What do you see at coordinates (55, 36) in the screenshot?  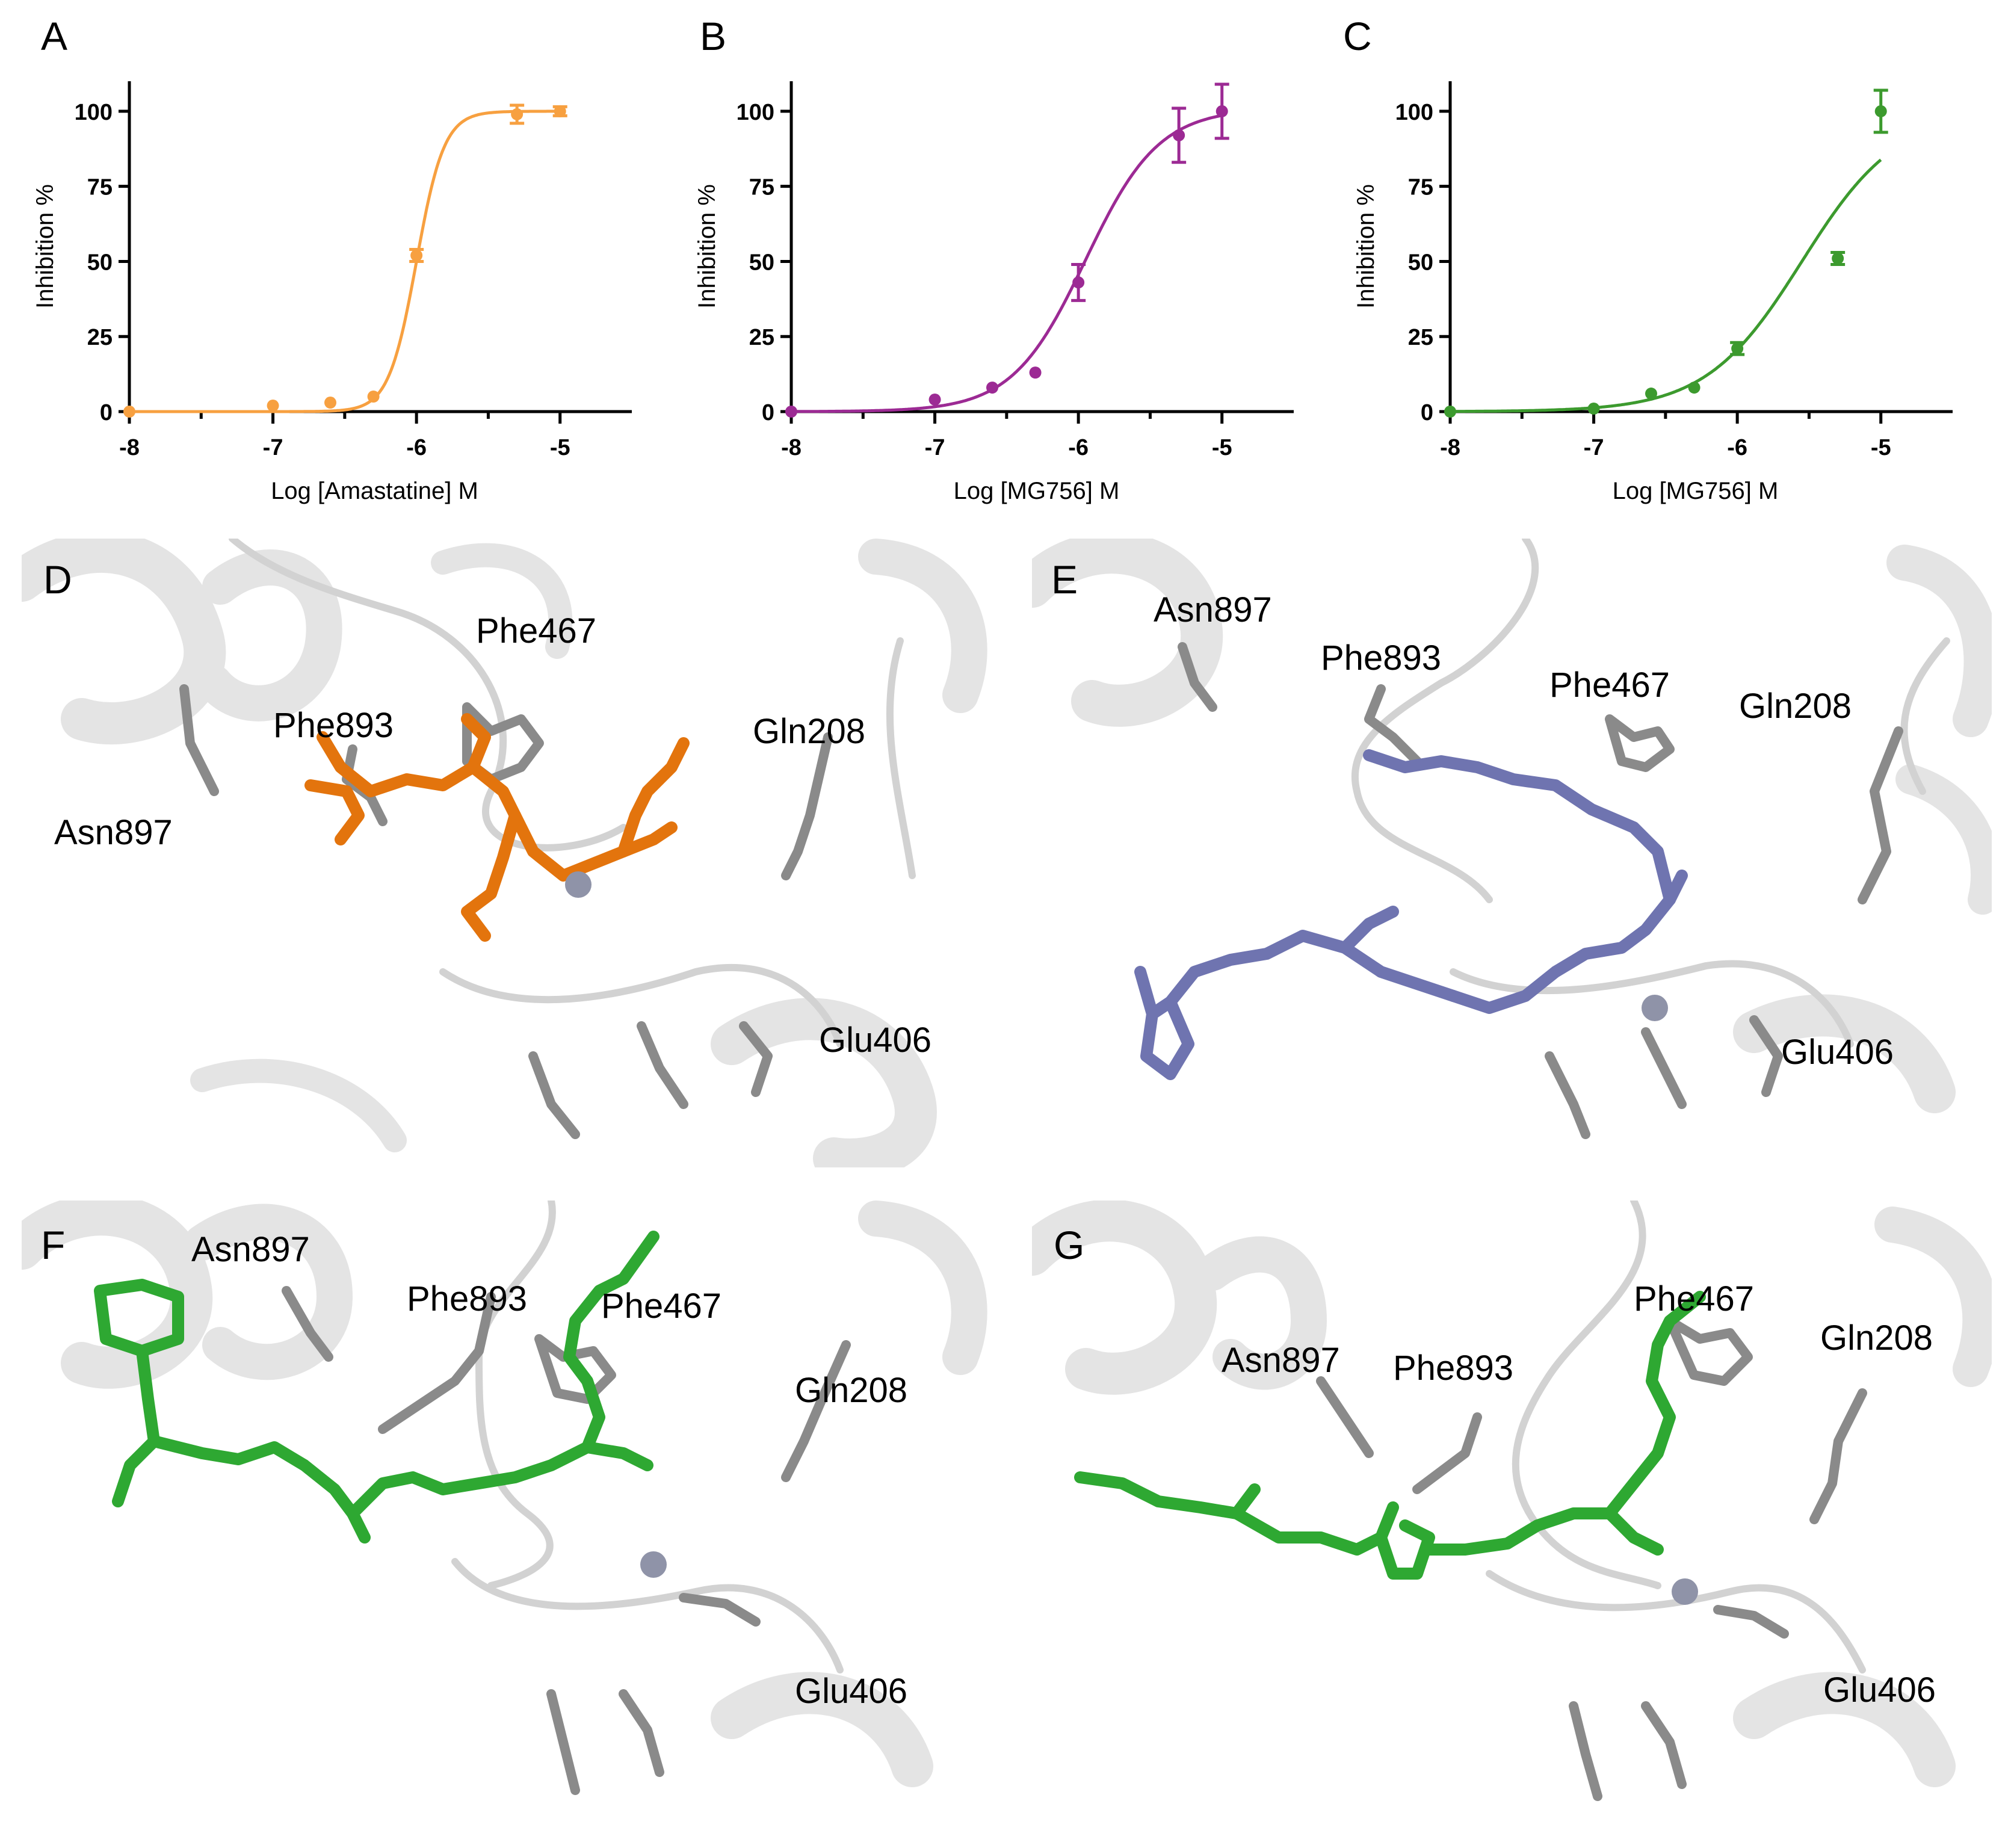 I see `panel-letter-a: A` at bounding box center [55, 36].